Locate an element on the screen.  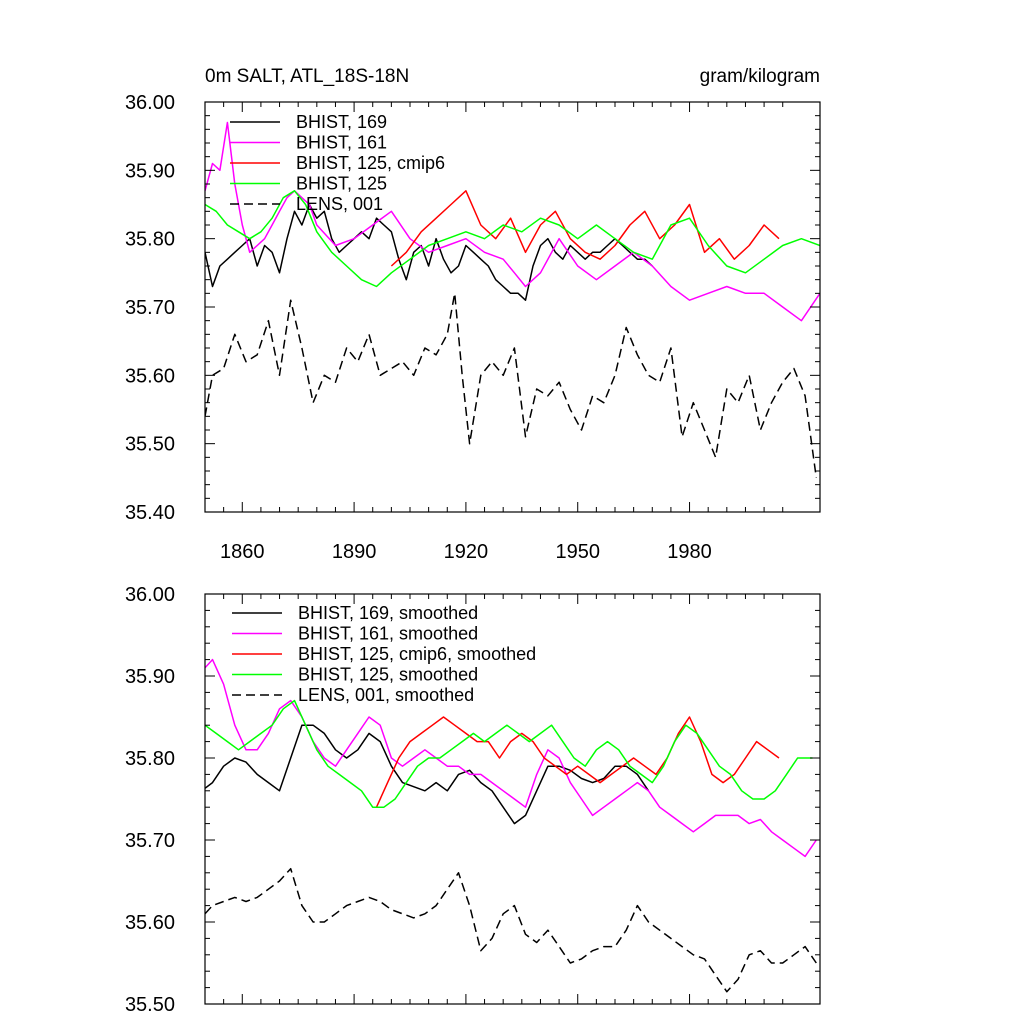
x-tick-label: 1980 is located at coordinates (689, 552).